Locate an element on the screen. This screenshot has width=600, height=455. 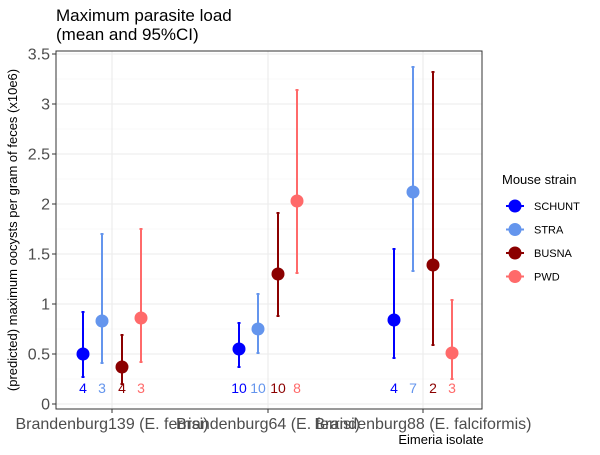
x-tick-label: Brandenburg64 (E. ferrisi) is located at coordinates (268, 424).